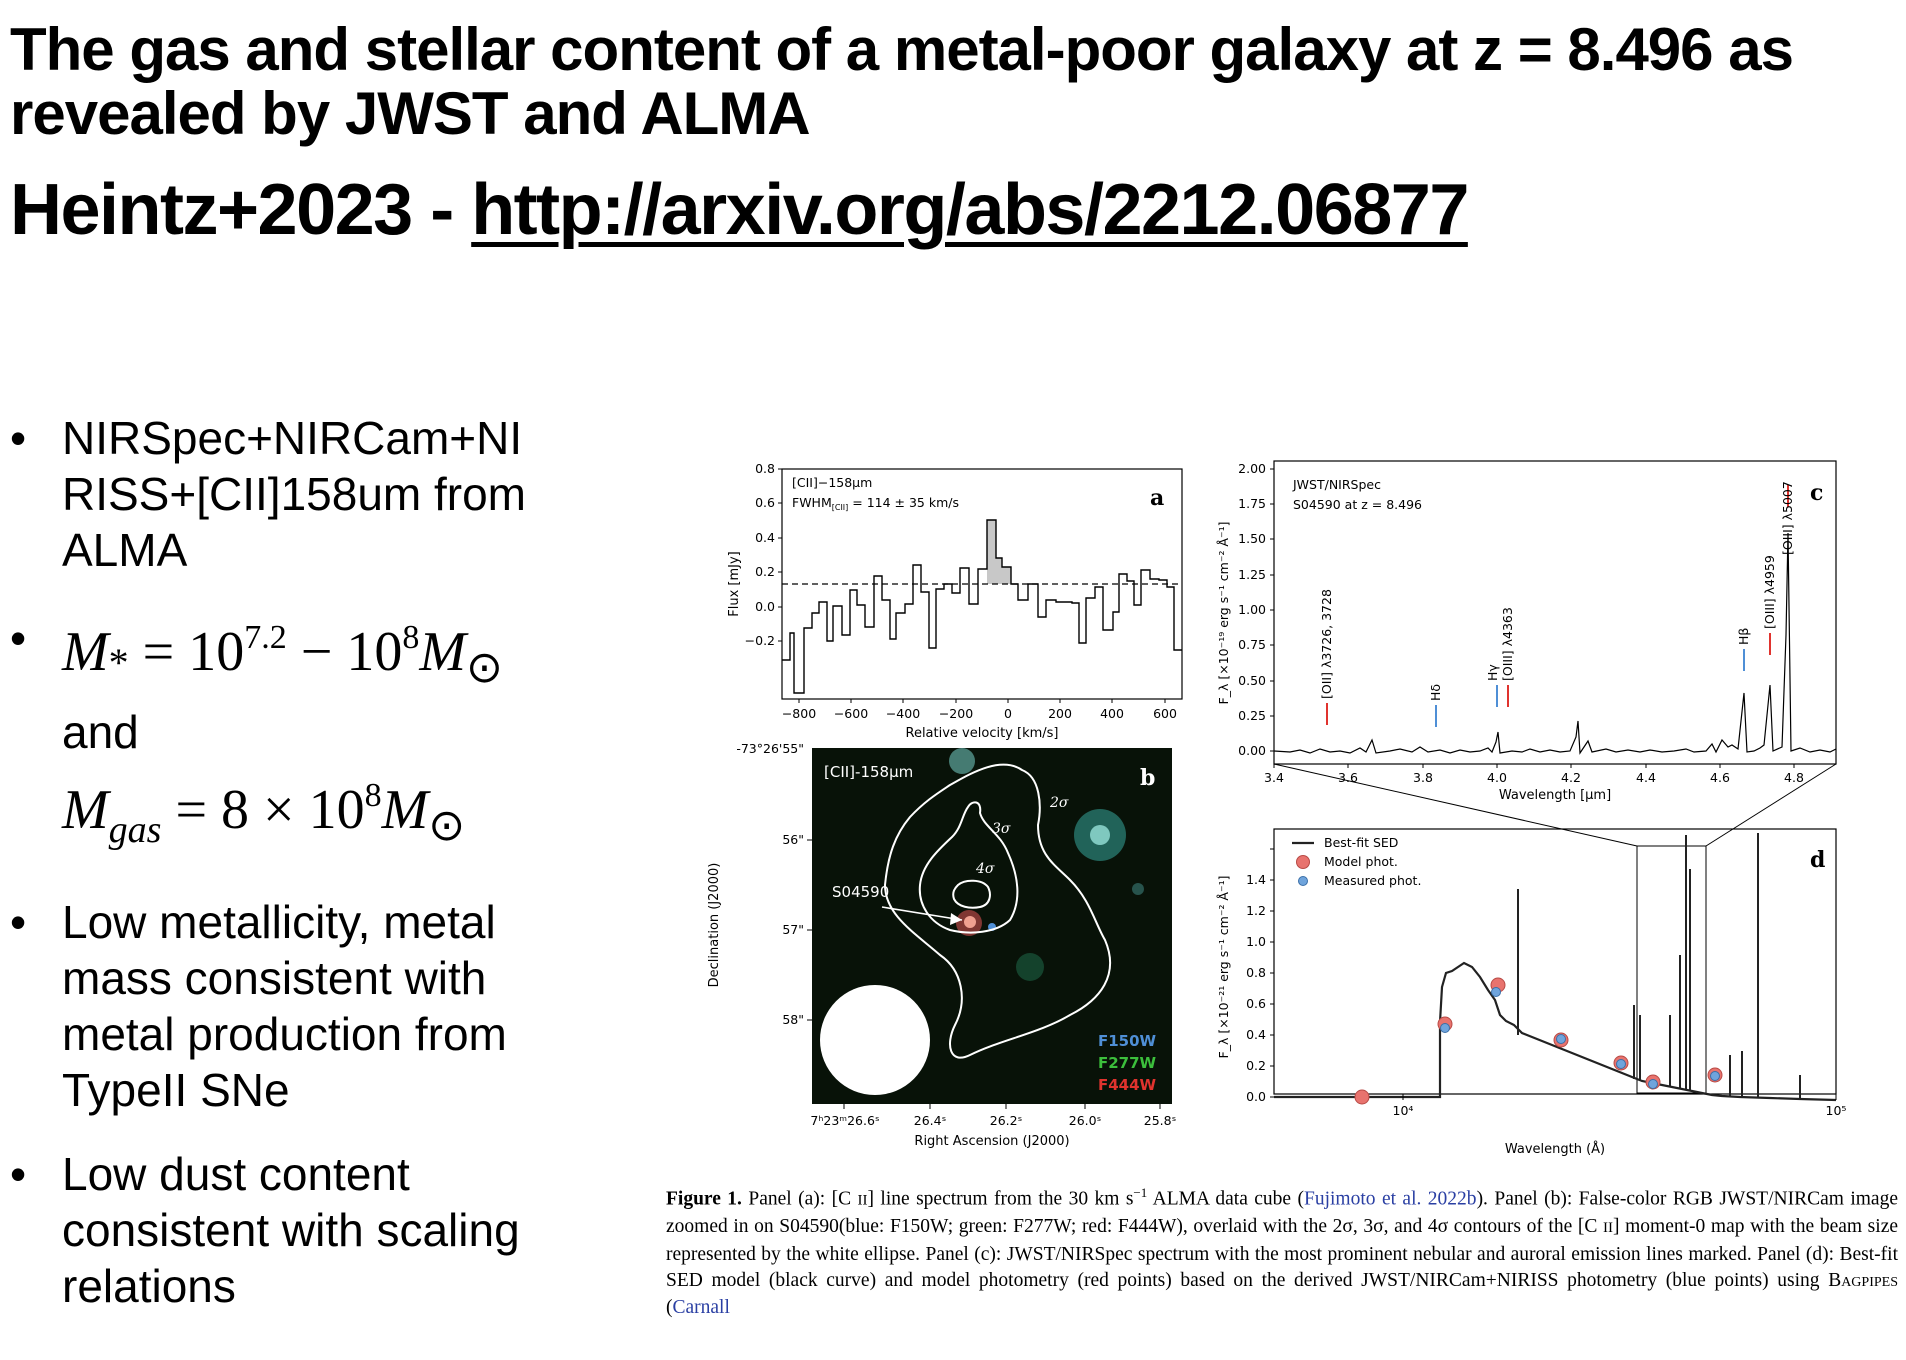  I want to click on bullet-3-line-2: mass consistent with, so click(274, 978).